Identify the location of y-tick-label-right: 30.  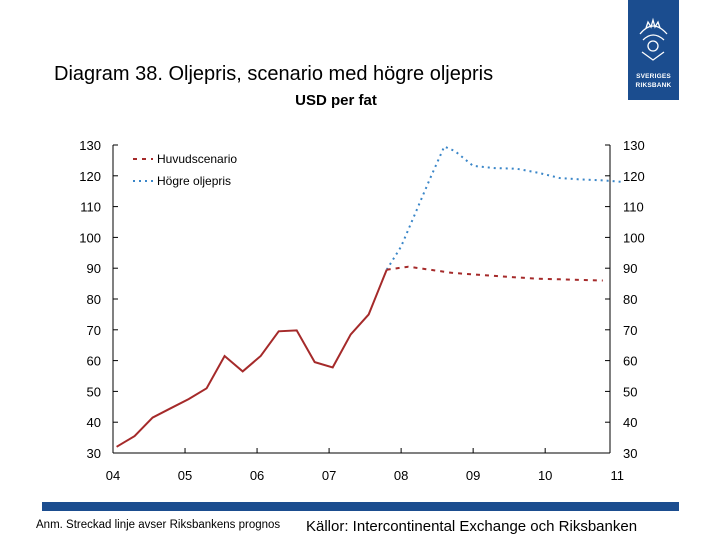
(630, 453).